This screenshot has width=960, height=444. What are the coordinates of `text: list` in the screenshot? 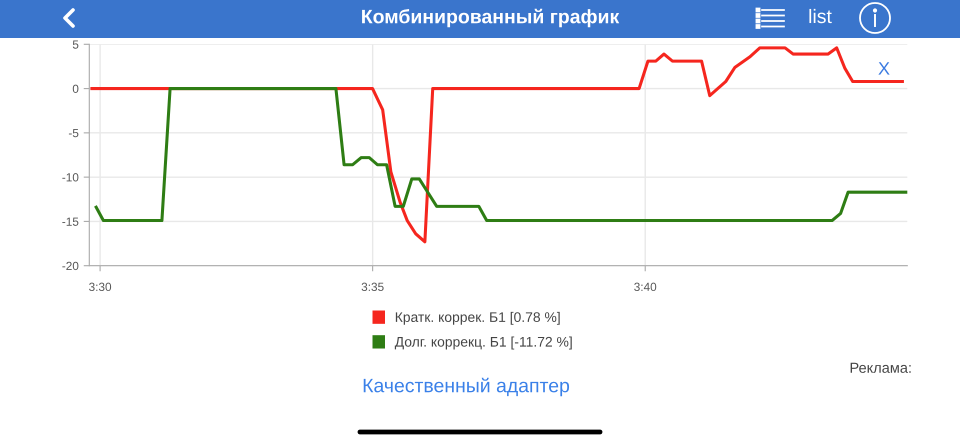 It's located at (820, 16).